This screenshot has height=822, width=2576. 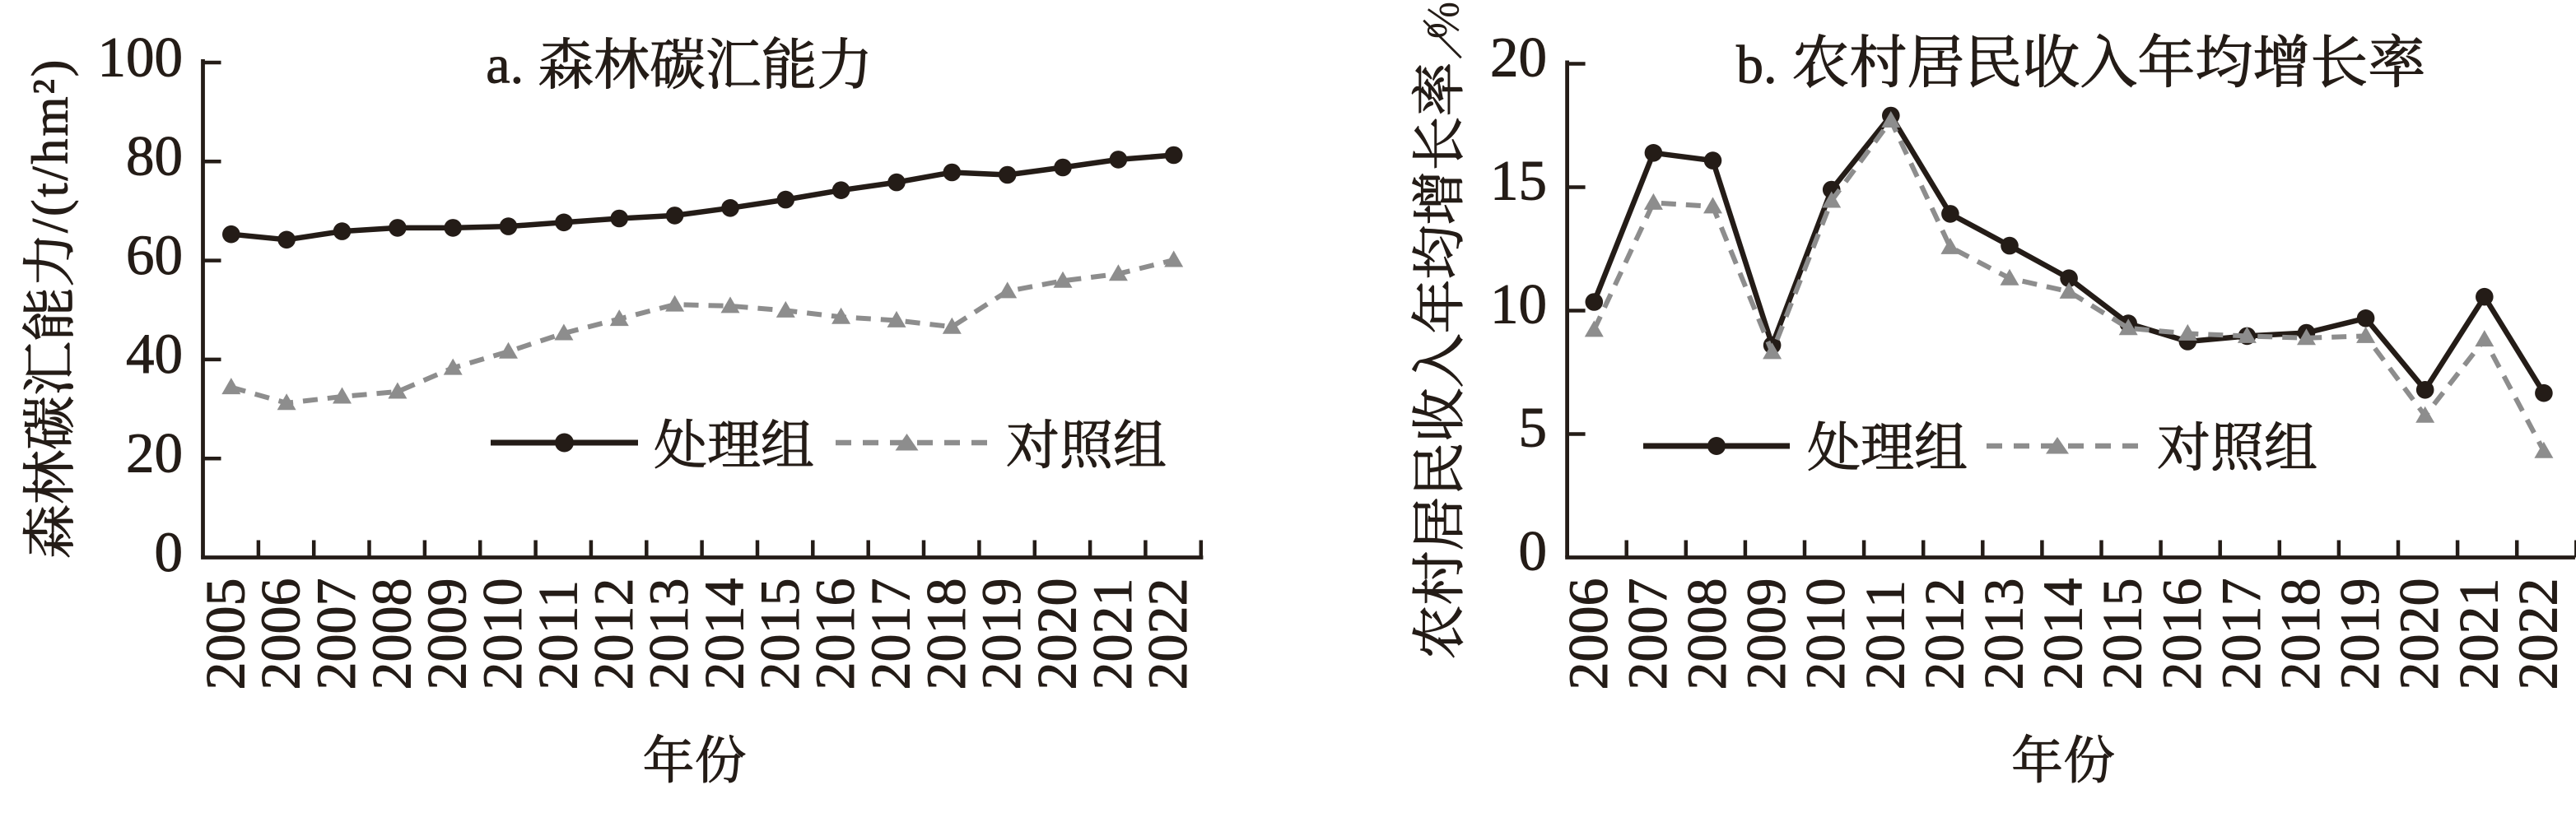 What do you see at coordinates (1518, 181) in the screenshot?
I see `svg-text: 15` at bounding box center [1518, 181].